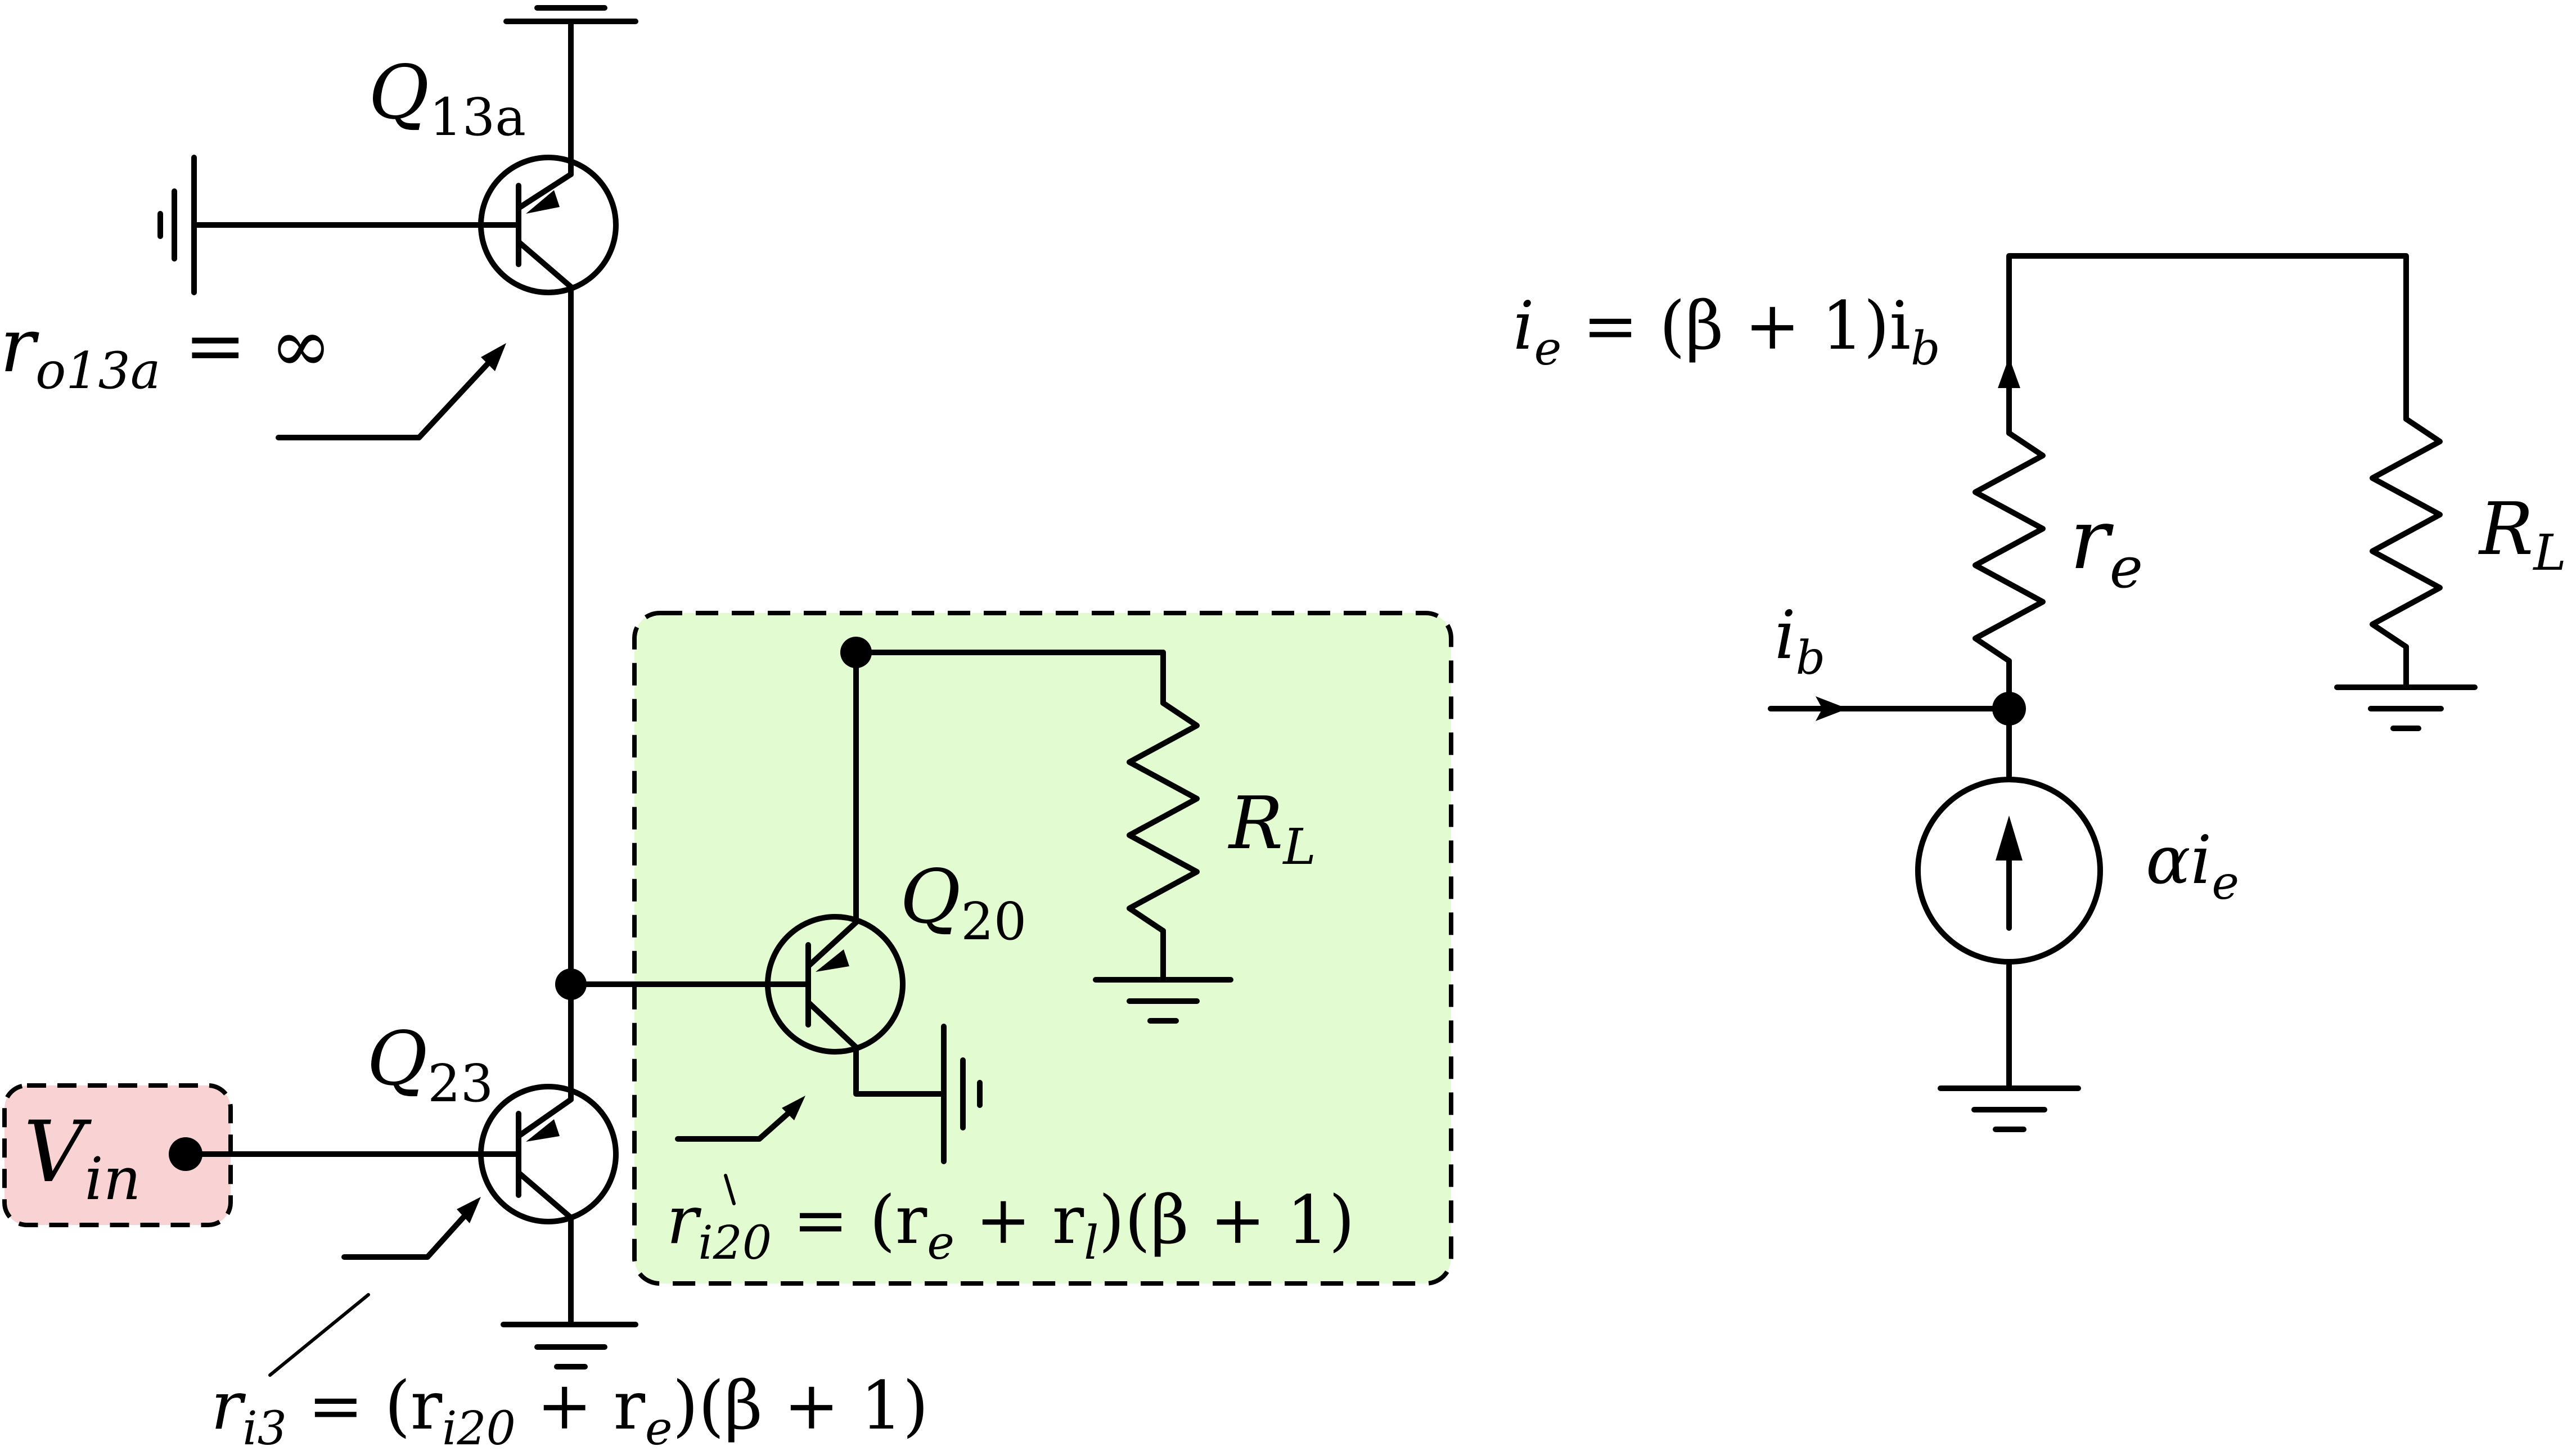  Describe the element at coordinates (1272, 829) in the screenshot. I see `label-rl-left: RL` at that location.